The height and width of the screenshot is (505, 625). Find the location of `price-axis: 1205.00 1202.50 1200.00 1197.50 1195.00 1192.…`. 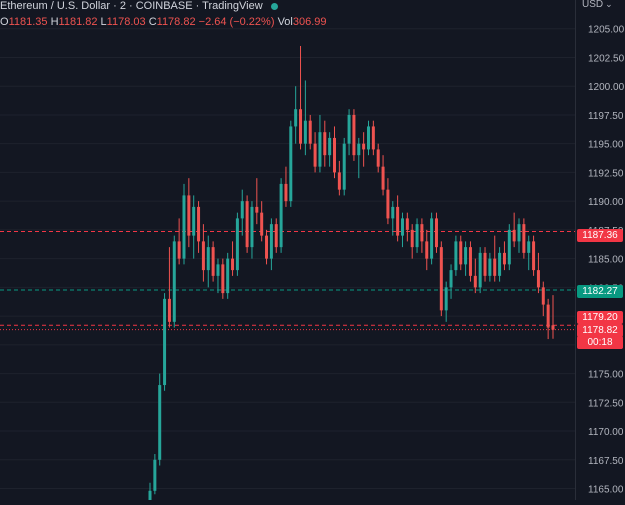

price-axis: 1205.00 1202.50 1200.00 1197.50 1195.00 1192.… is located at coordinates (606, 260).